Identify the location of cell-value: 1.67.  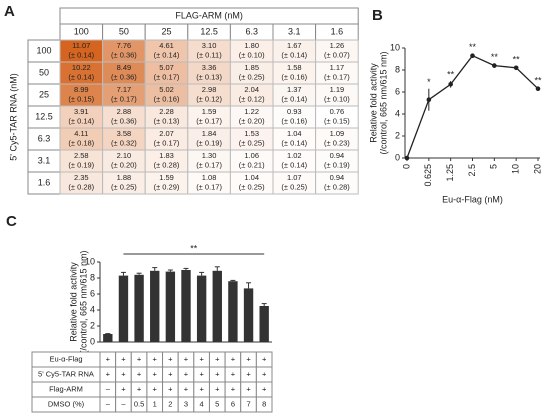
(294, 45).